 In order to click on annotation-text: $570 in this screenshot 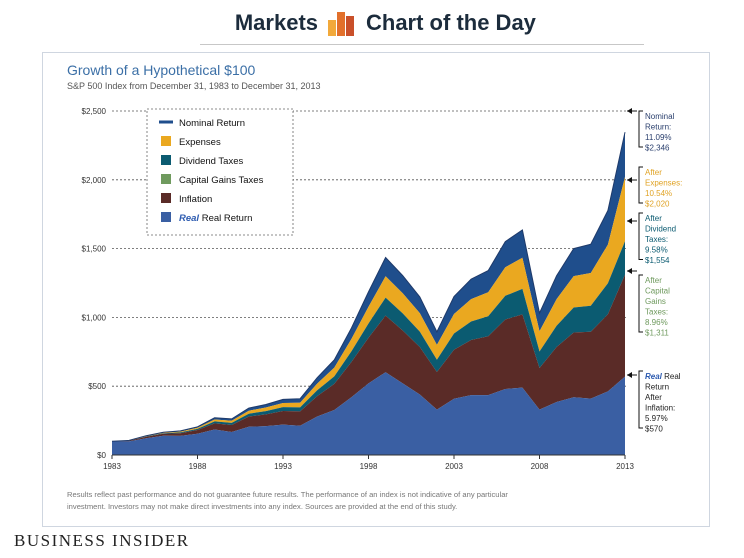, I will do `click(654, 429)`.